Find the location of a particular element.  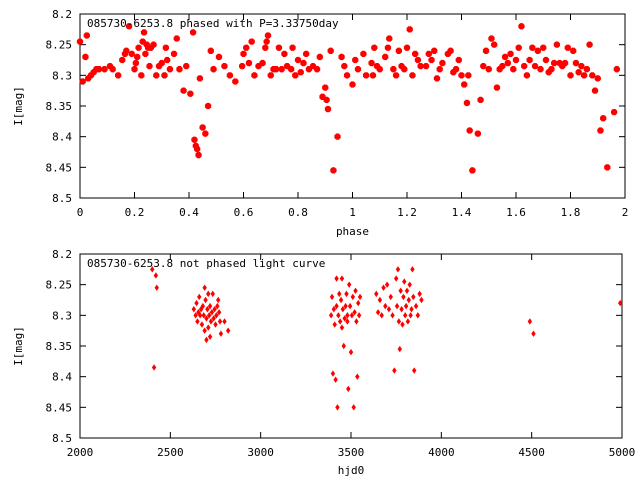

phased-y-tick-label: 8.5 is located at coordinates (62, 198).